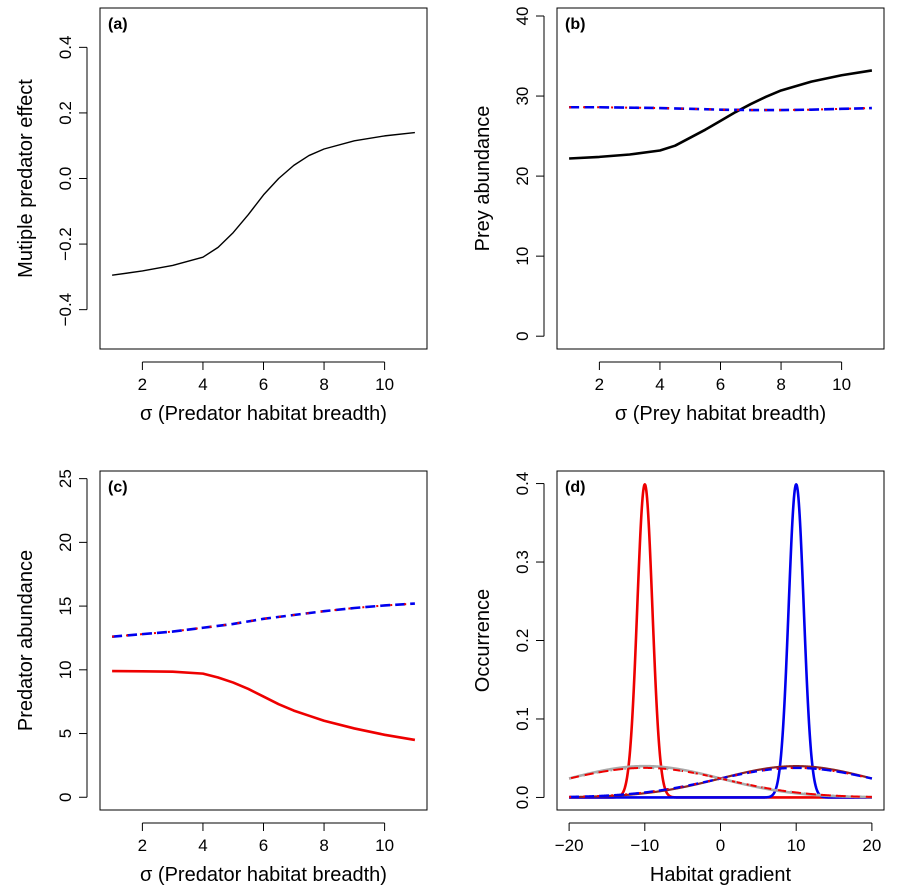 The height and width of the screenshot is (892, 906). Describe the element at coordinates (65, 606) in the screenshot. I see `y-tick-label: 15` at that location.